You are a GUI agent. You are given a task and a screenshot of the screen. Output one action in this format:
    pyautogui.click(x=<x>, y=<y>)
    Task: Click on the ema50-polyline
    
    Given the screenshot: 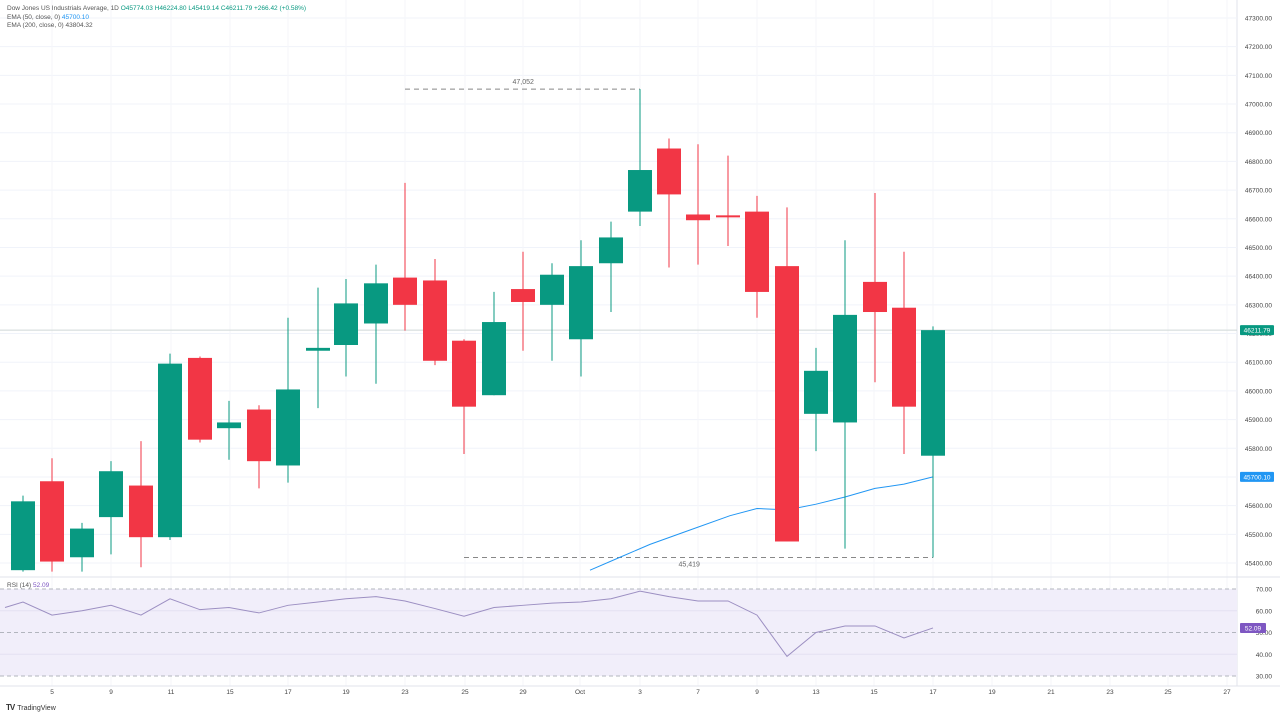 What is the action you would take?
    pyautogui.click(x=761, y=523)
    